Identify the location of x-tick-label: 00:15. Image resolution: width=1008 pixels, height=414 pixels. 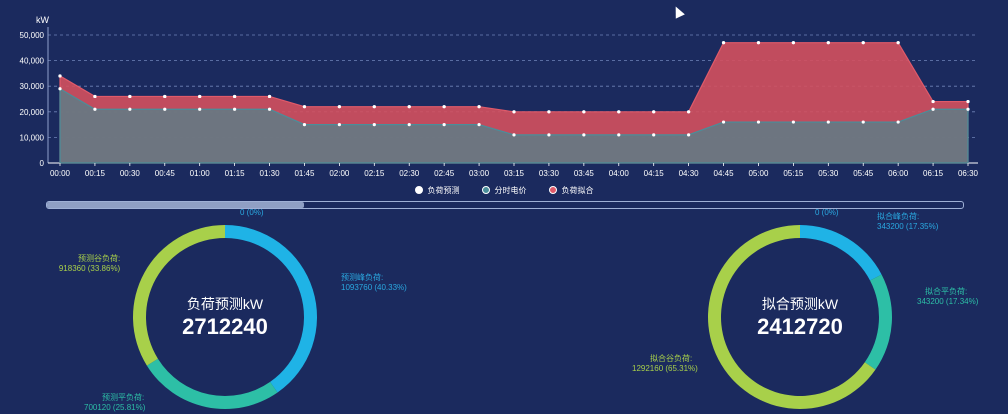
(95, 173).